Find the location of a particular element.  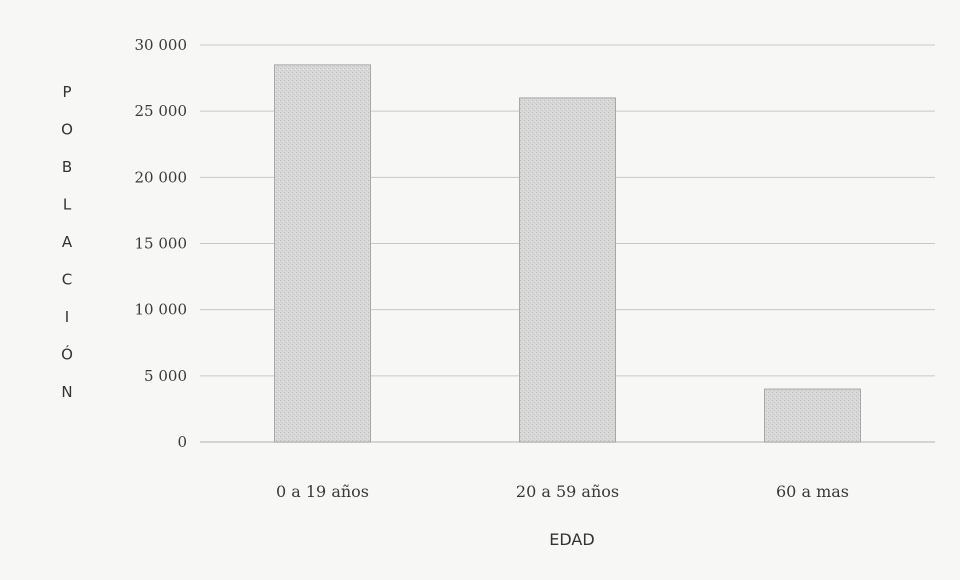

y-axis-title-letter: A is located at coordinates (67, 242).